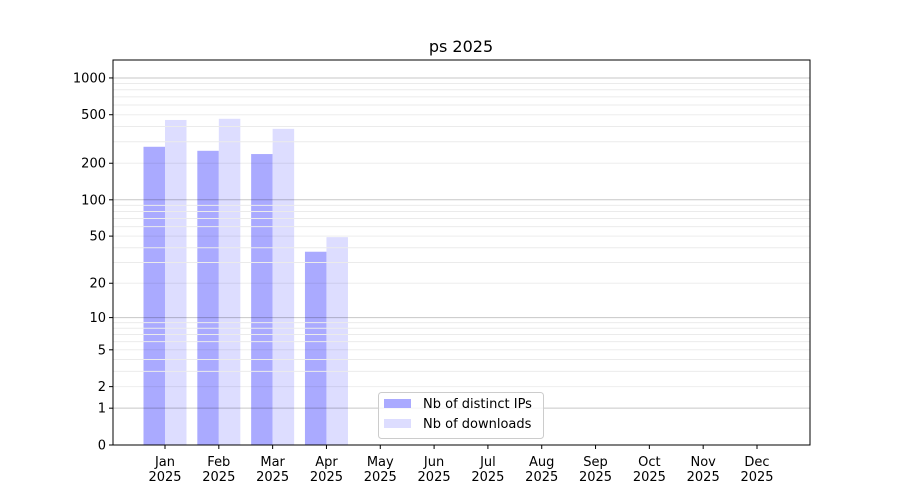 This screenshot has height=504, width=900. What do you see at coordinates (272, 462) in the screenshot?
I see `x-tick-label: Mar` at bounding box center [272, 462].